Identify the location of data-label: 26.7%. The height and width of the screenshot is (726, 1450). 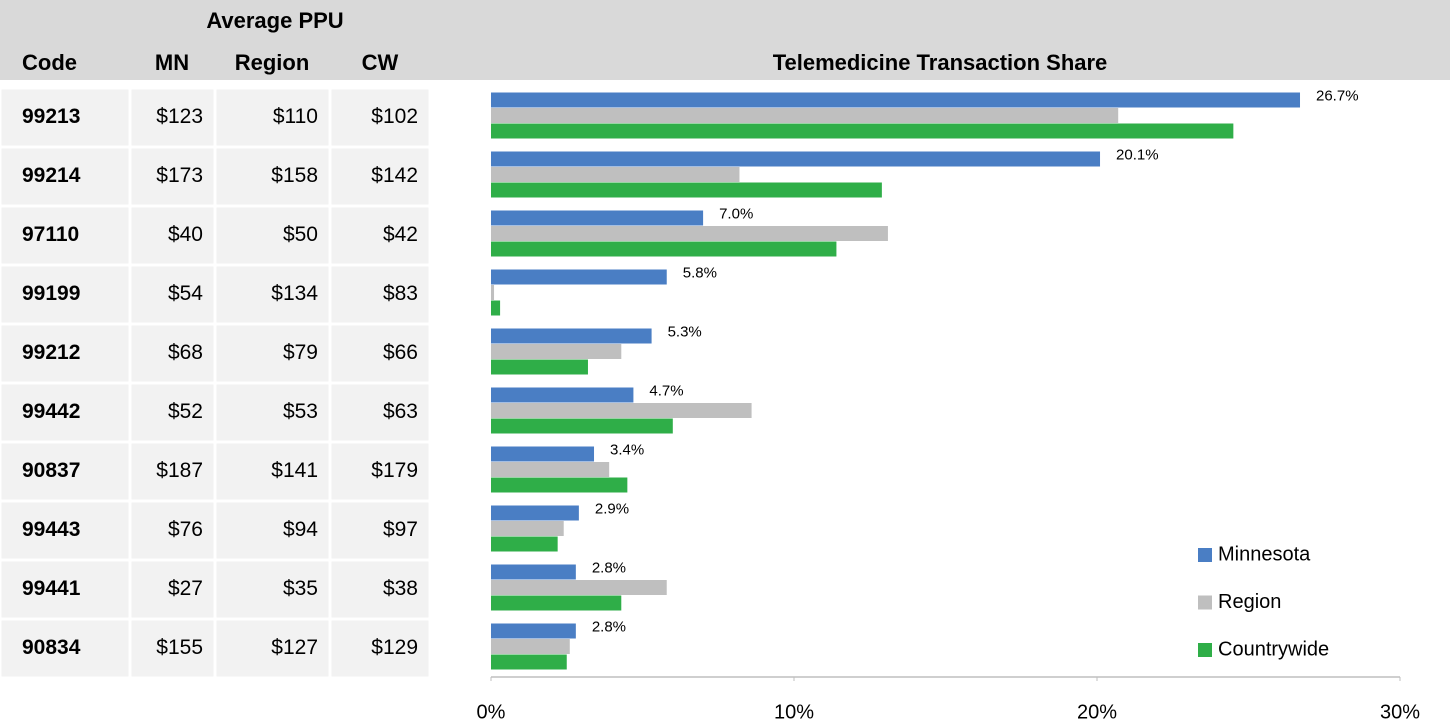
(1337, 95).